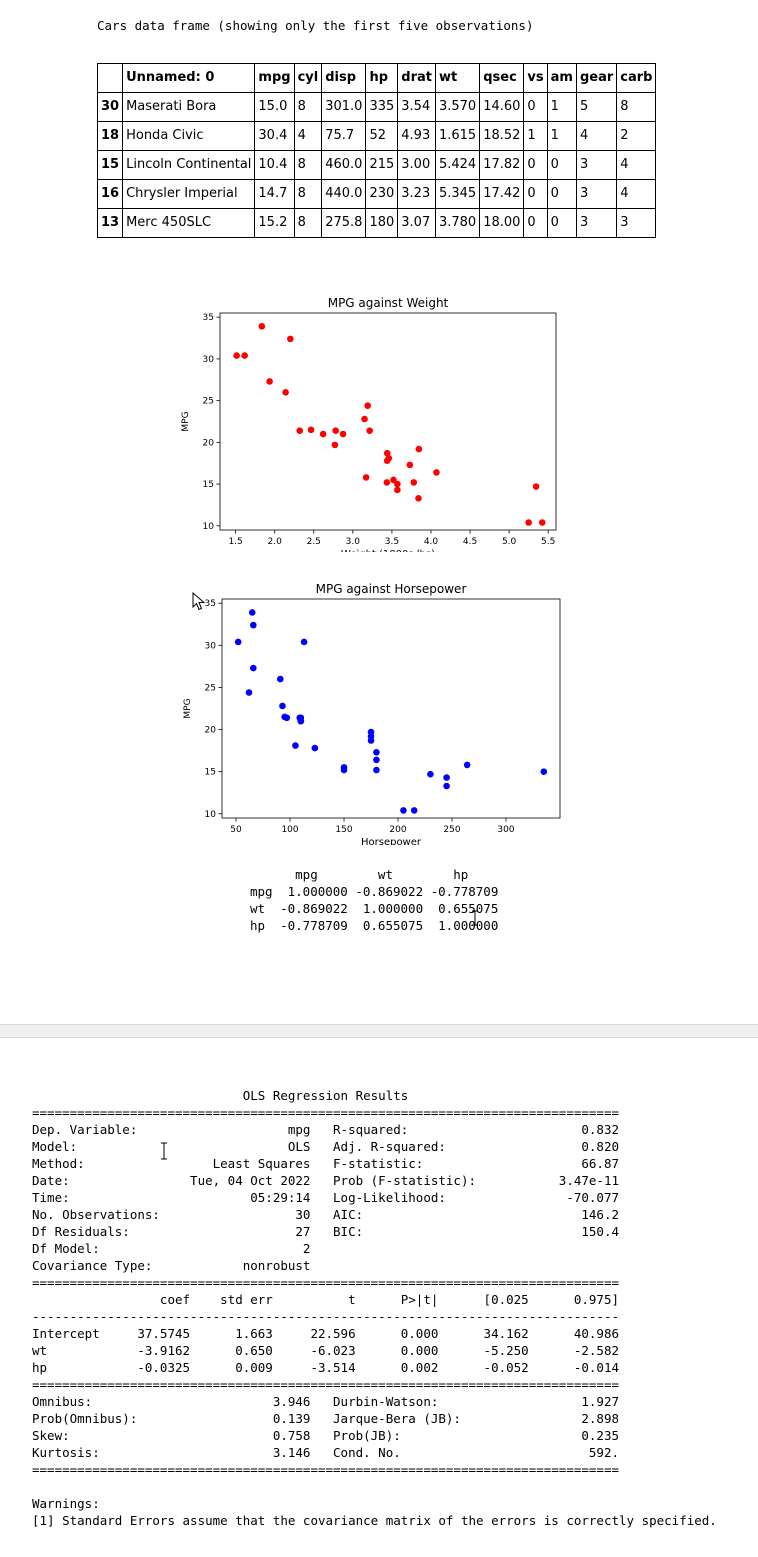 The height and width of the screenshot is (1557, 758). What do you see at coordinates (382, 78) in the screenshot?
I see `column-header: hp` at bounding box center [382, 78].